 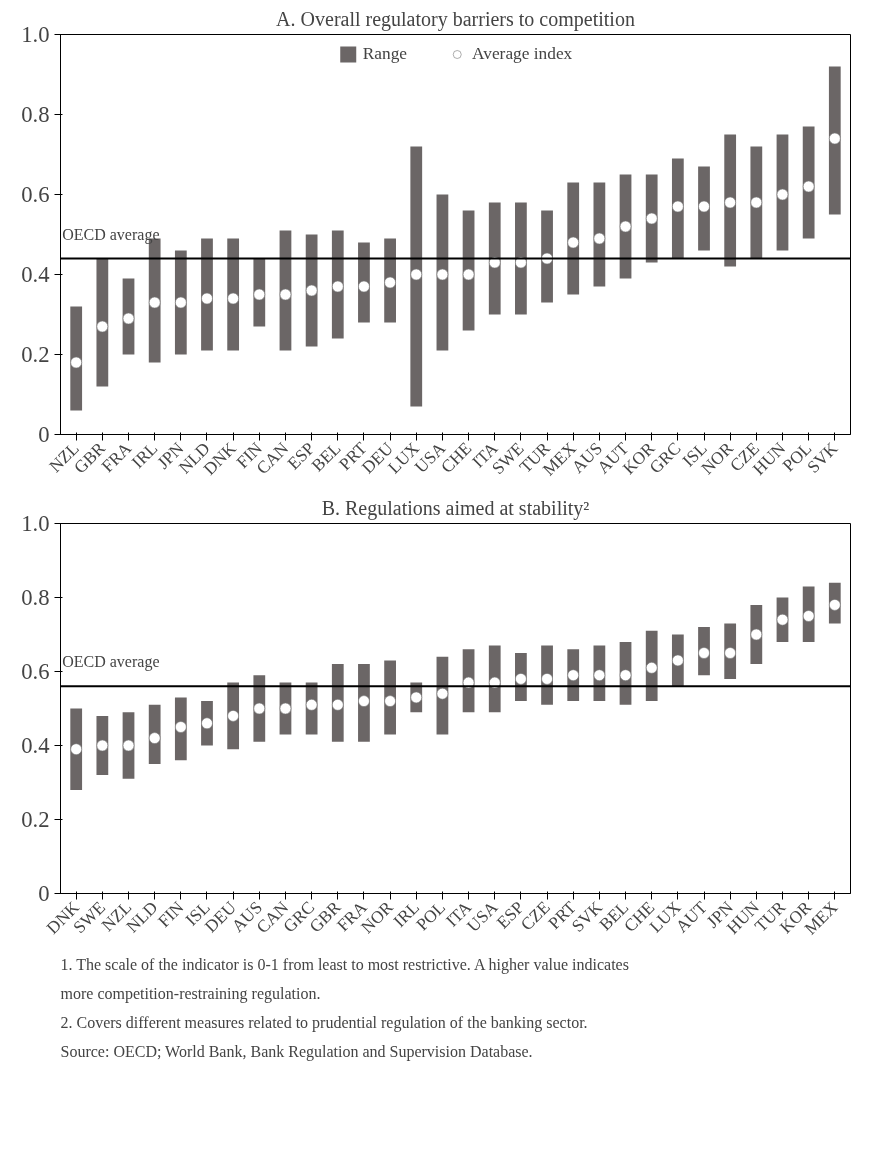 What do you see at coordinates (190, 993) in the screenshot?
I see `text: more competition-restraining regulation.` at bounding box center [190, 993].